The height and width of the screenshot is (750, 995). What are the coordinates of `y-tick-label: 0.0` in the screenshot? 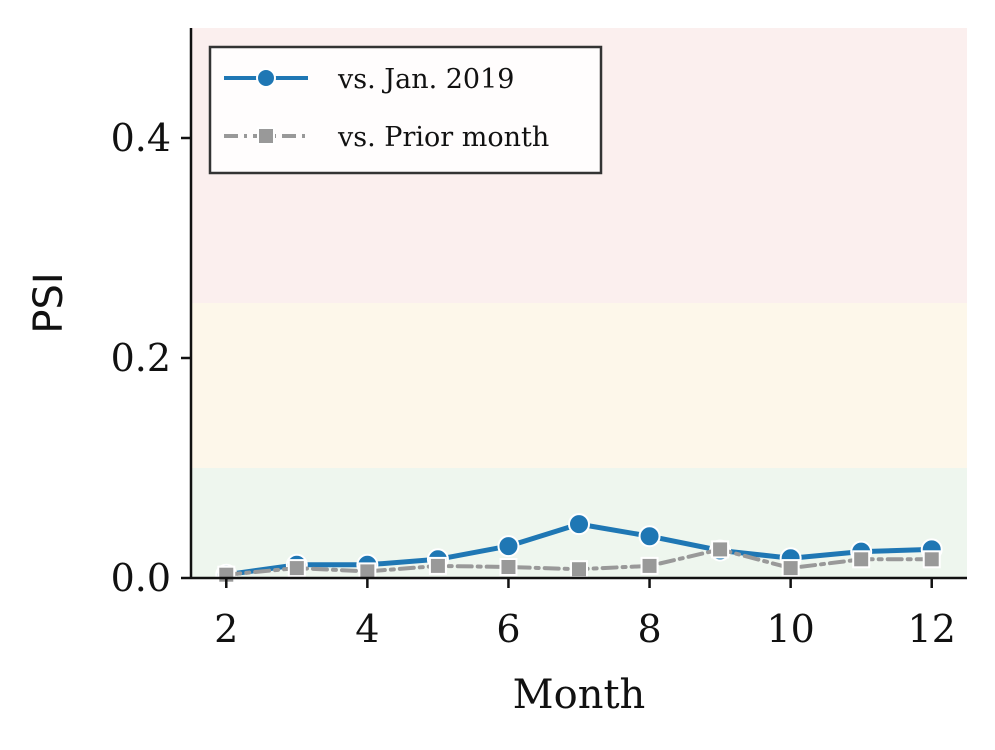 It's located at (141, 578).